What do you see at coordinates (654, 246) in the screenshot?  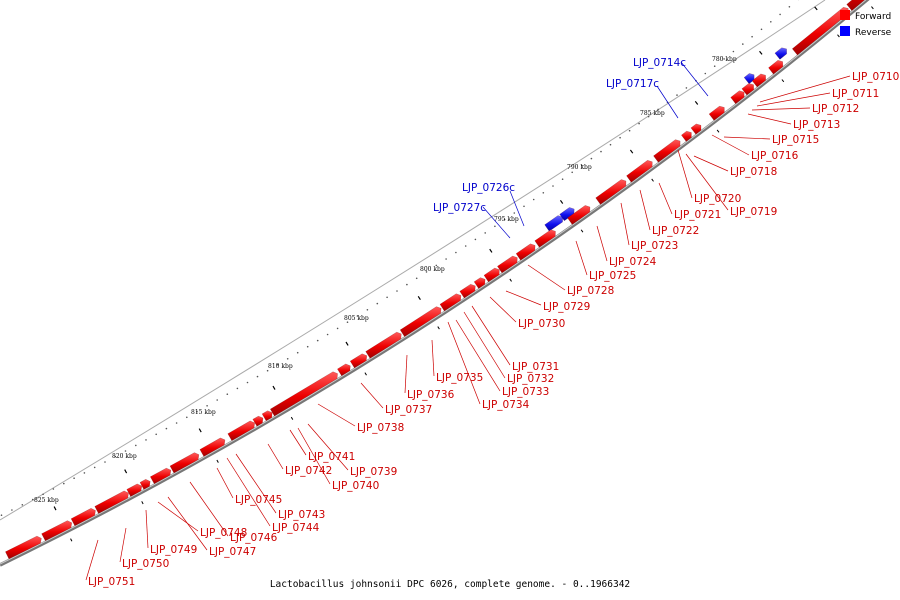 I see `gene-label-forward: LJP_0723` at bounding box center [654, 246].